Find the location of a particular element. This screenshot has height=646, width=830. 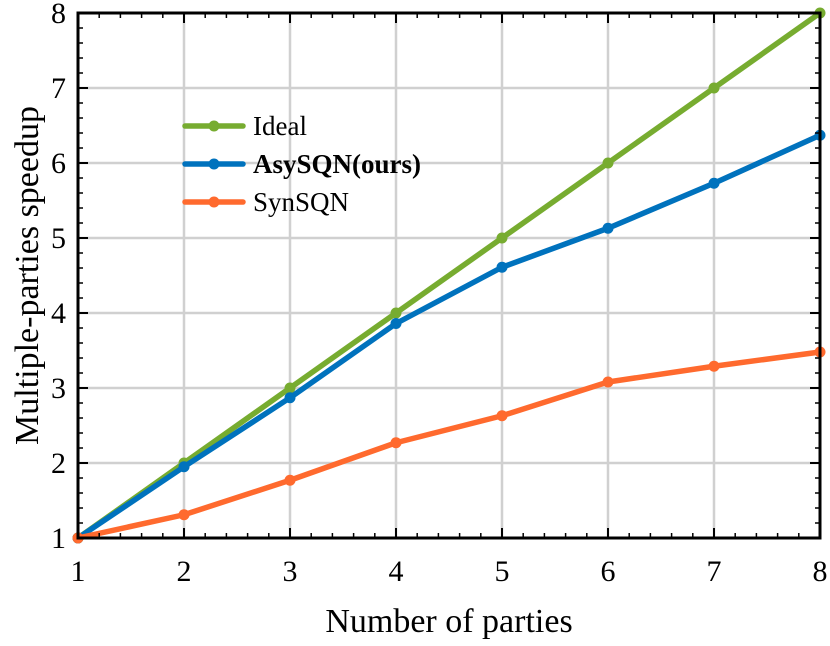

x-tick-label: 2 is located at coordinates (184, 571).